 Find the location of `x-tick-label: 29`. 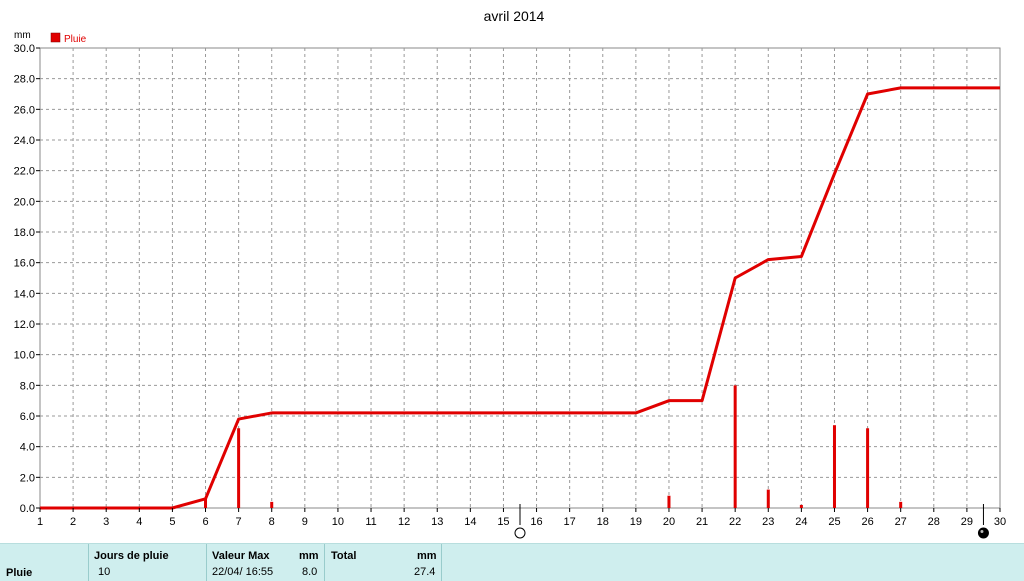

x-tick-label: 29 is located at coordinates (967, 522).